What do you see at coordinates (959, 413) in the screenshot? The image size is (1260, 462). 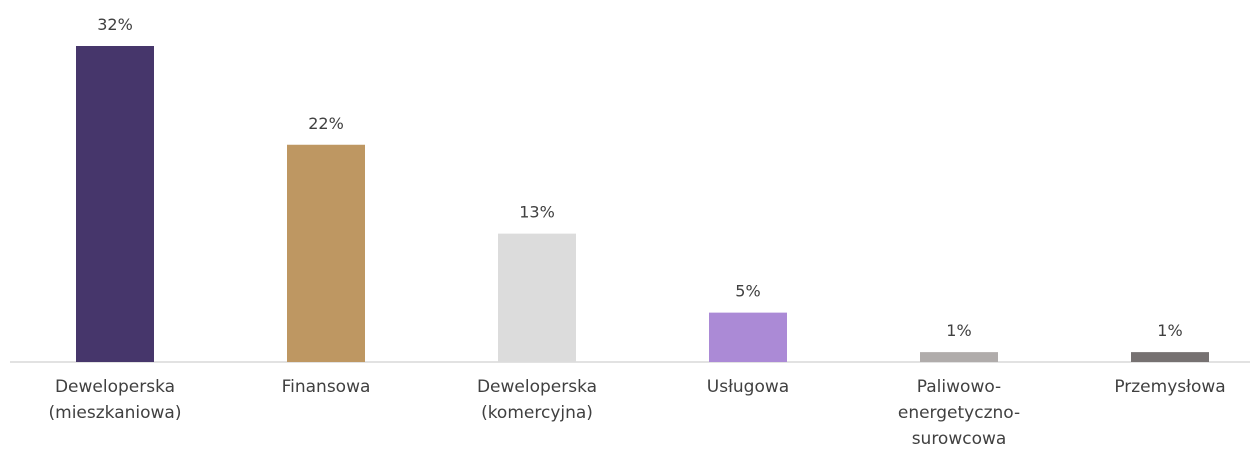 I see `x-tick-label: Paliwowo-energetyczno-surowcowa` at bounding box center [959, 413].